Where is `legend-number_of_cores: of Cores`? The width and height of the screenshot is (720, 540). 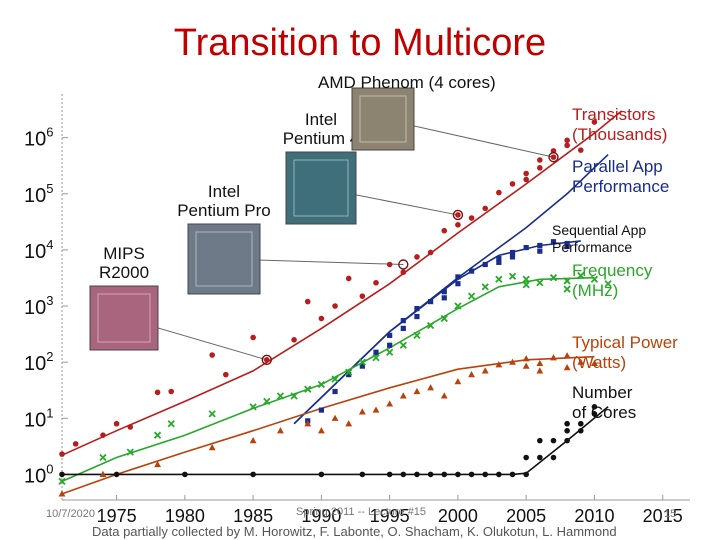 legend-number_of_cores: of Cores is located at coordinates (604, 412).